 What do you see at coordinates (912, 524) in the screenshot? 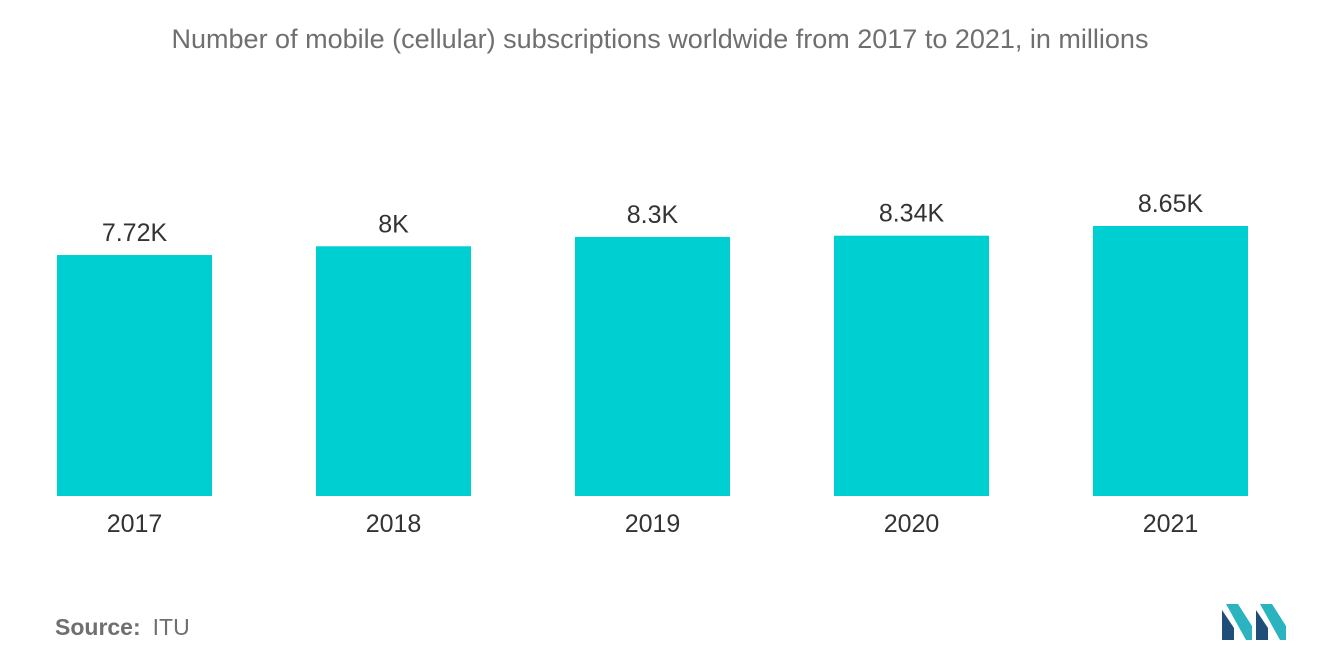
I see `x-tick-label-2020: 2020` at bounding box center [912, 524].